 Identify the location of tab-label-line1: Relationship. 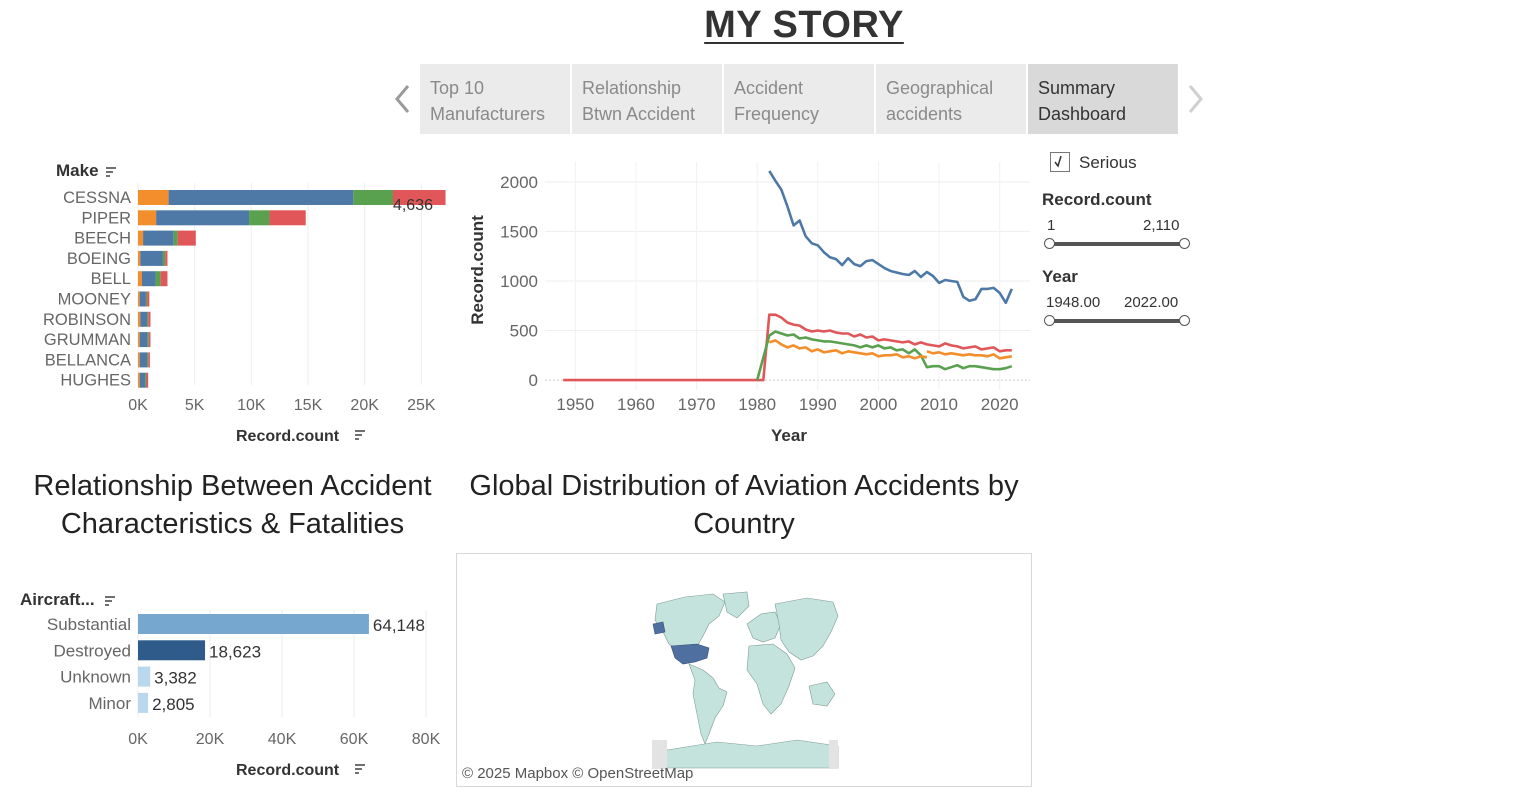
(632, 88).